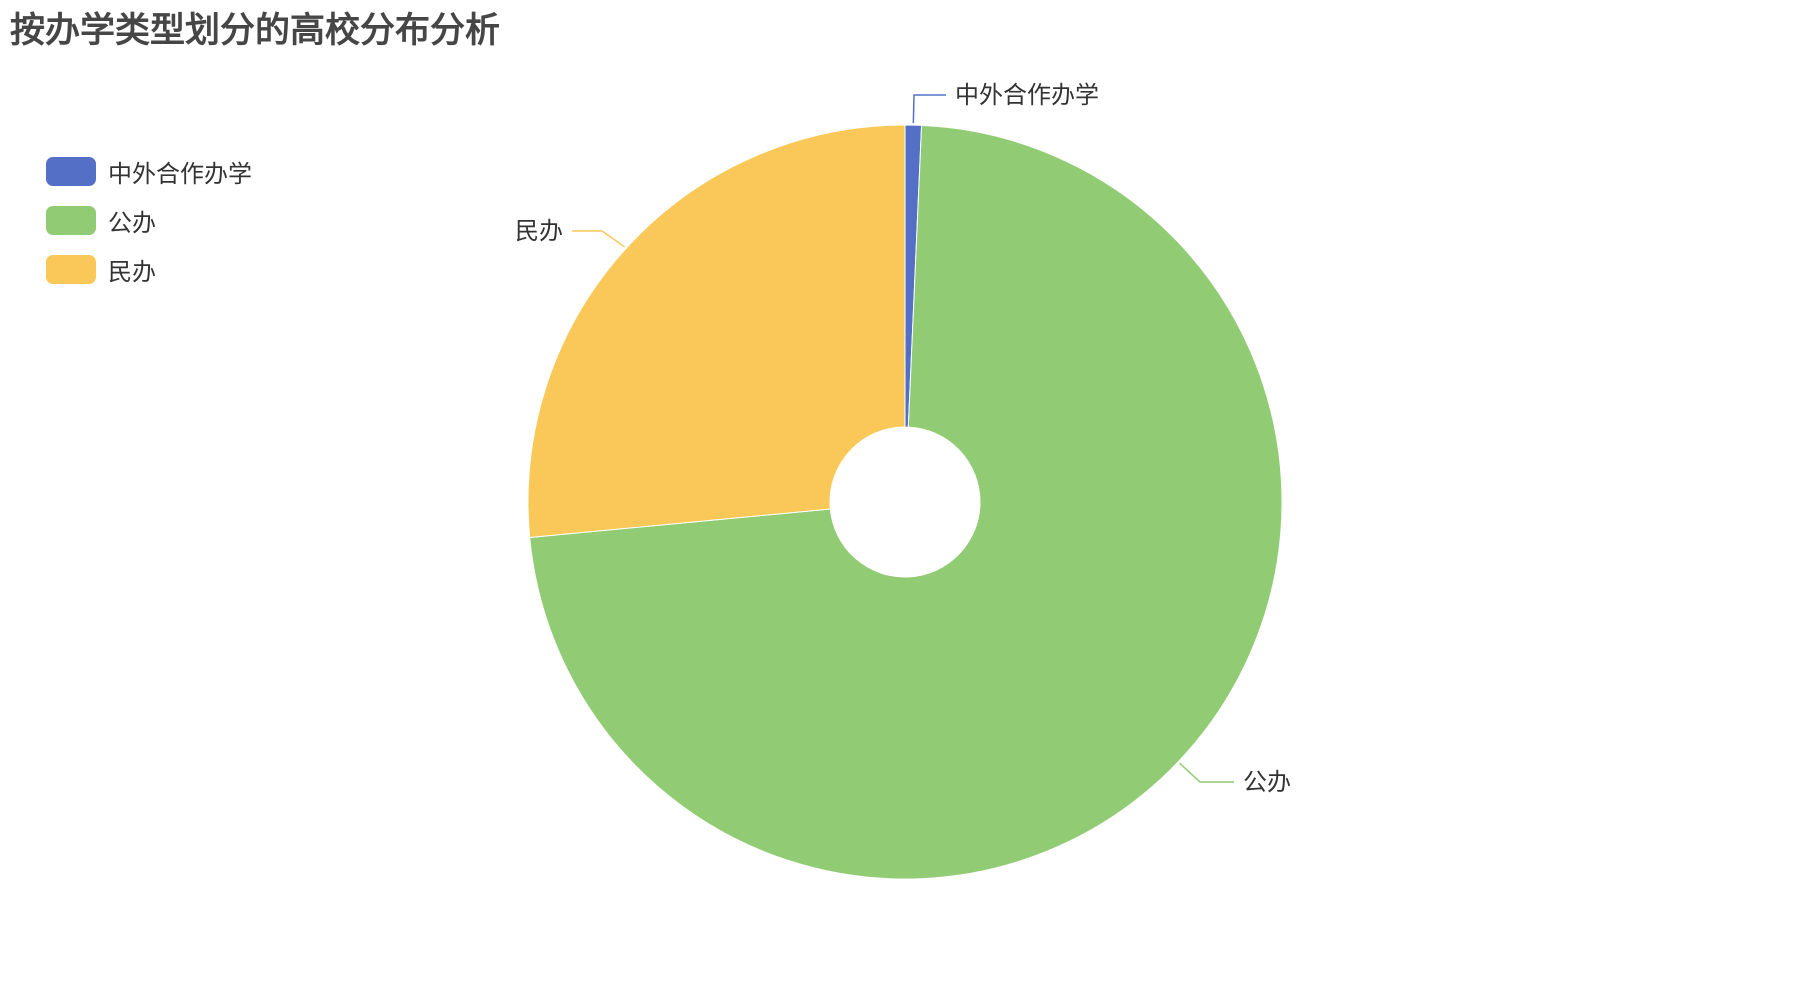 The image size is (1800, 1000). I want to click on legend-item-0: 中外合作办学, so click(149, 172).